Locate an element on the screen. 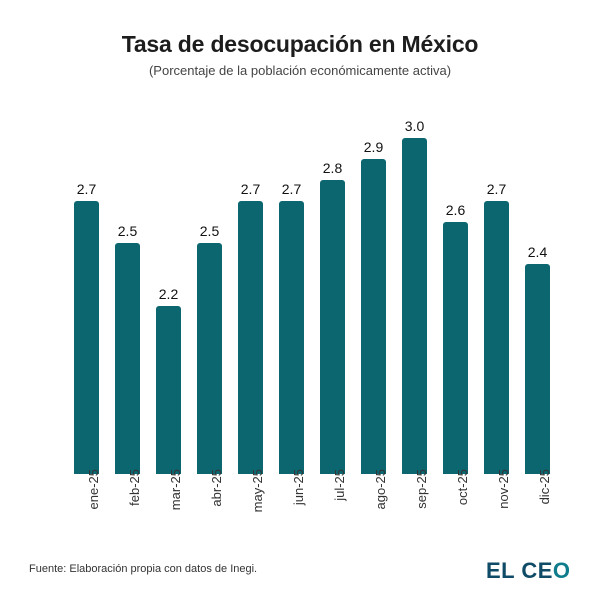 Image resolution: width=600 pixels, height=600 pixels. chart-title: Tasa de desocupación en México is located at coordinates (300, 44).